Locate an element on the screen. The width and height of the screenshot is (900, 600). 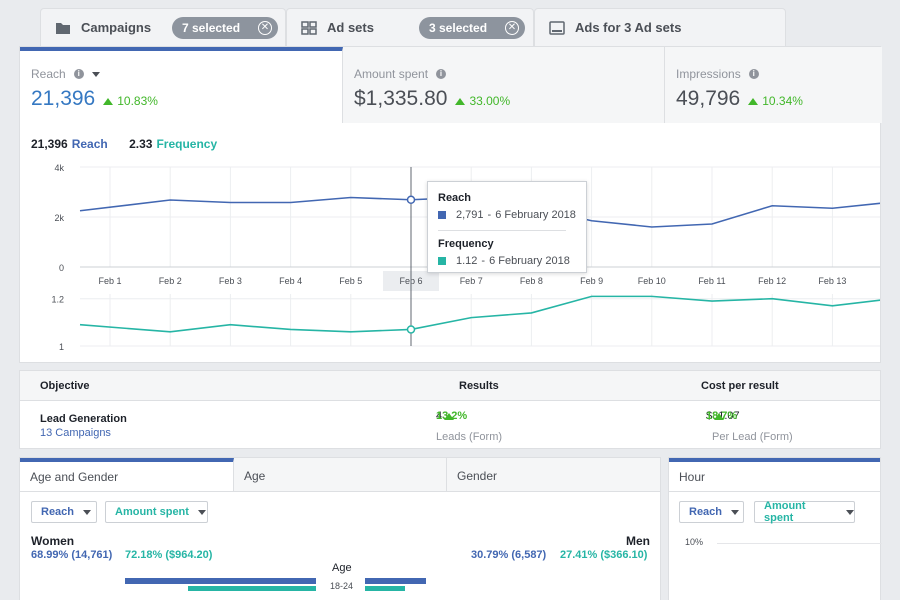
tab-ad-sets-label: Ad sets is located at coordinates (350, 27).